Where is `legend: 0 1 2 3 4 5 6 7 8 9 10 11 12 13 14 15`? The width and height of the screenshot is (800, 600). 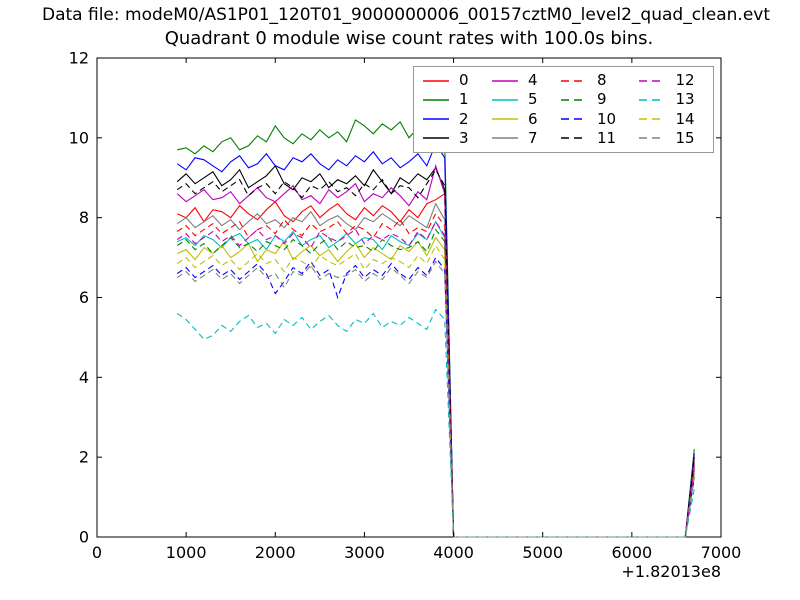 legend: 0 1 2 3 4 5 6 7 8 9 10 11 12 13 14 15 is located at coordinates (563, 109).